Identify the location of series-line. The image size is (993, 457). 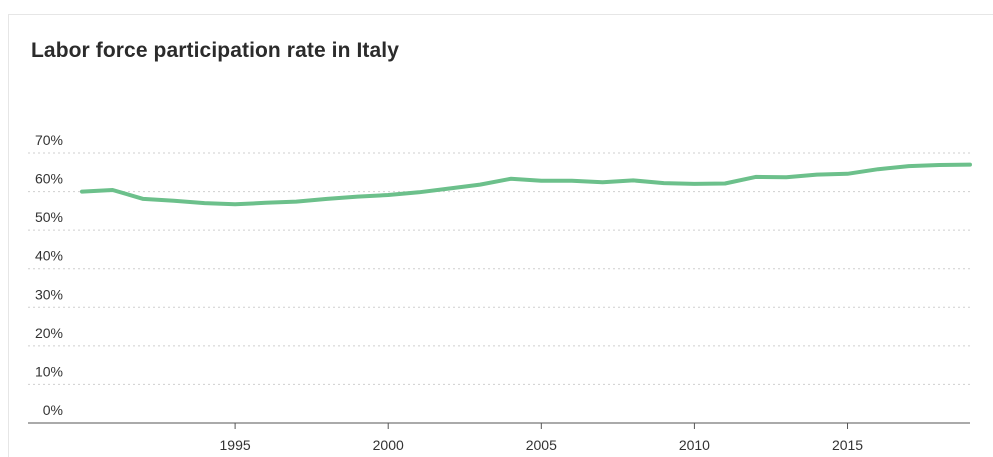
(526, 184).